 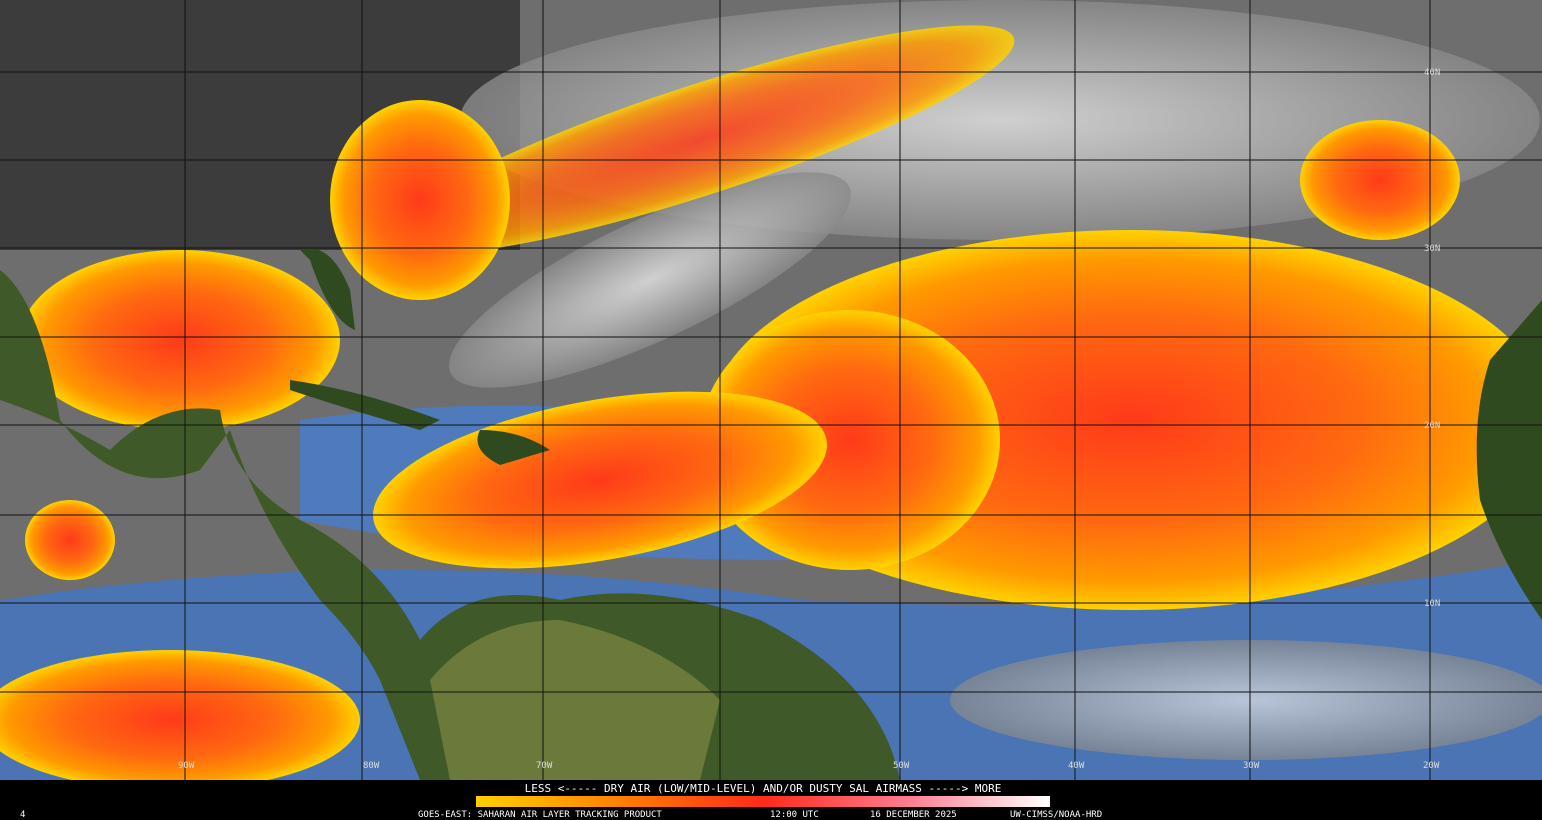 What do you see at coordinates (22, 815) in the screenshot?
I see `frame-number: 4` at bounding box center [22, 815].